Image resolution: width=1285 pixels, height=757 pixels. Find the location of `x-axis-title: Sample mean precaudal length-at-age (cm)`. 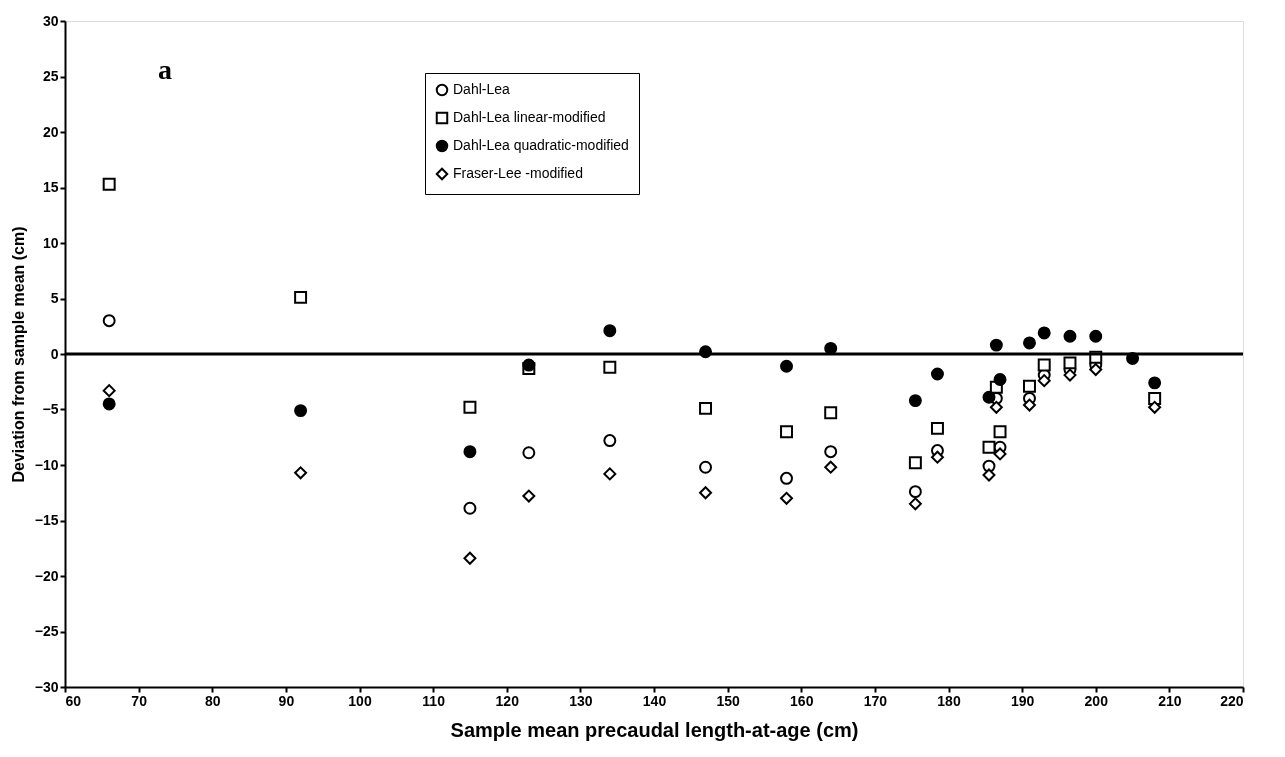

x-axis-title: Sample mean precaudal length-at-age (cm) is located at coordinates (654, 729).